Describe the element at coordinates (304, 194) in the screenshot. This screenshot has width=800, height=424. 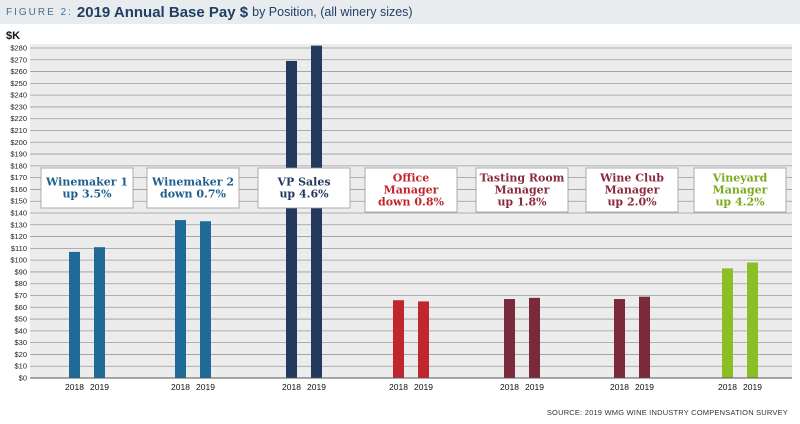
I see `category-label-text: up 4.6%` at that location.